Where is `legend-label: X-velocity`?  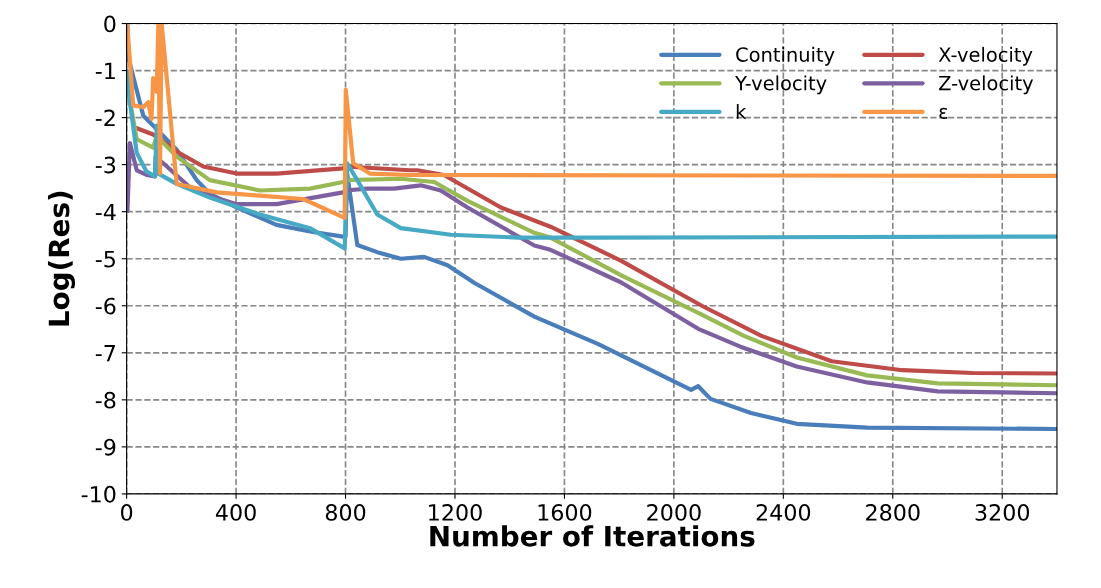
legend-label: X-velocity is located at coordinates (985, 56).